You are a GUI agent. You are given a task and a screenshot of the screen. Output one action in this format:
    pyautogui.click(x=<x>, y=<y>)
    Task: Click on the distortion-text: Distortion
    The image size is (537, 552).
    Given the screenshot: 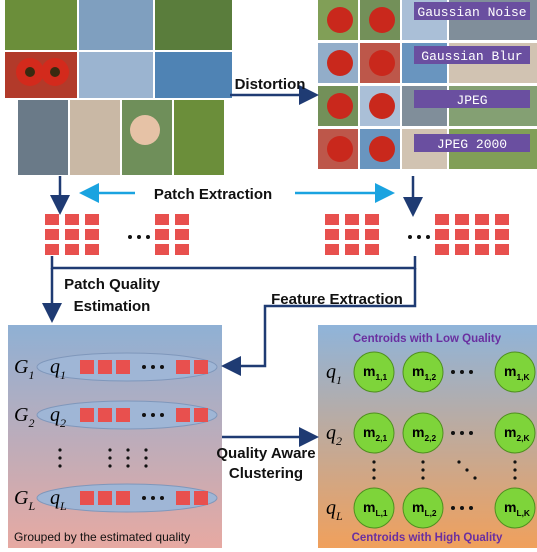 What is the action you would take?
    pyautogui.click(x=270, y=84)
    